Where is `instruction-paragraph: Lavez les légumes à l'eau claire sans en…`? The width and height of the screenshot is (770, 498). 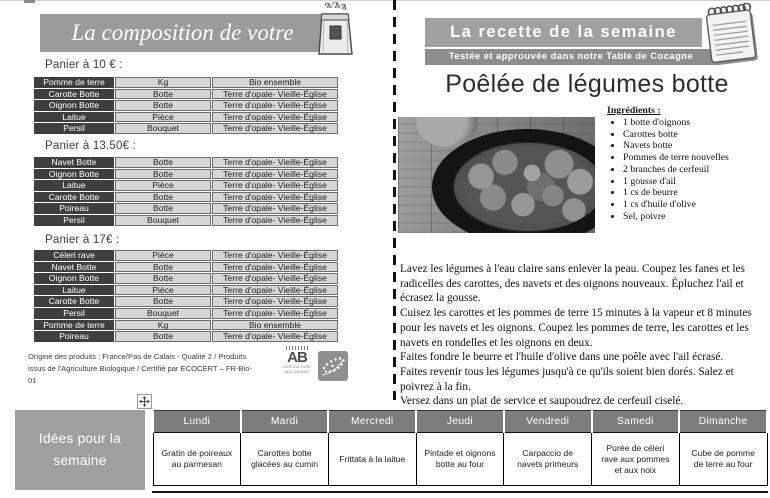
instruction-paragraph: Lavez les légumes à l'eau claire sans en… is located at coordinates (572, 284).